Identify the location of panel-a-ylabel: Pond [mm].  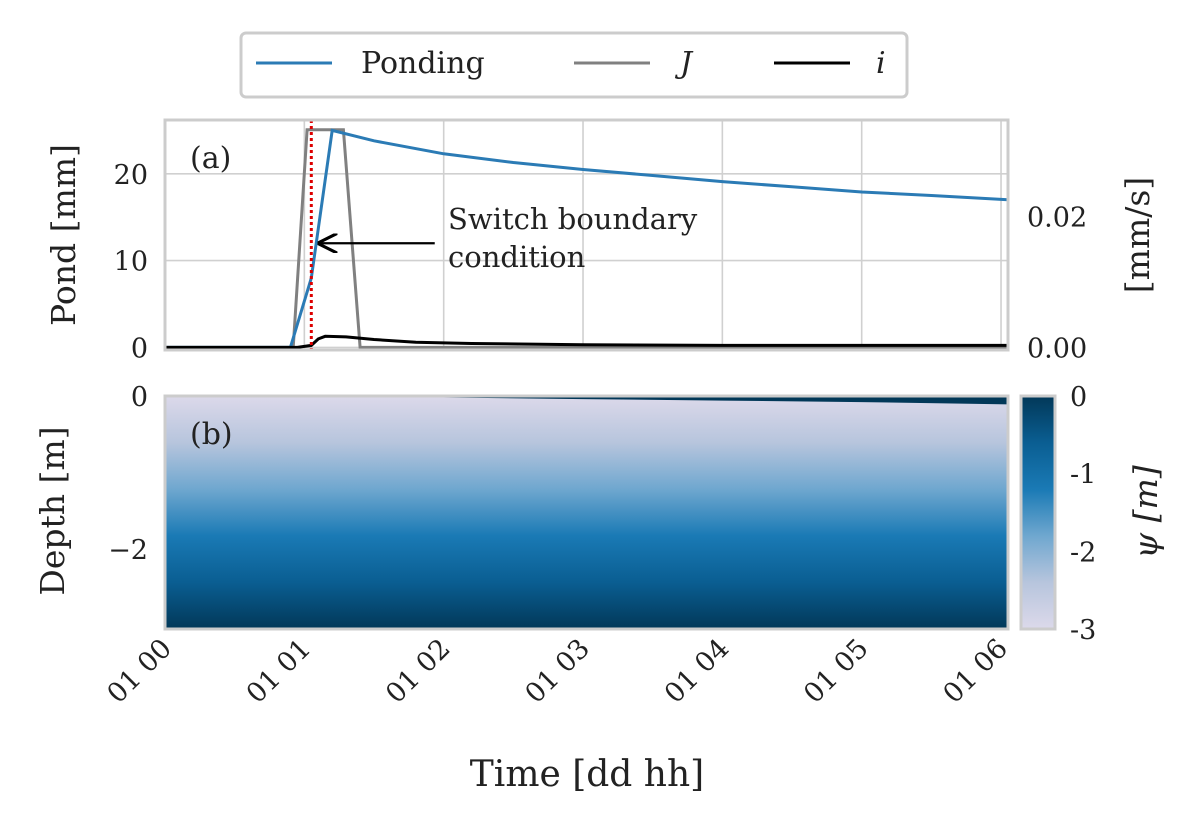
(63, 235).